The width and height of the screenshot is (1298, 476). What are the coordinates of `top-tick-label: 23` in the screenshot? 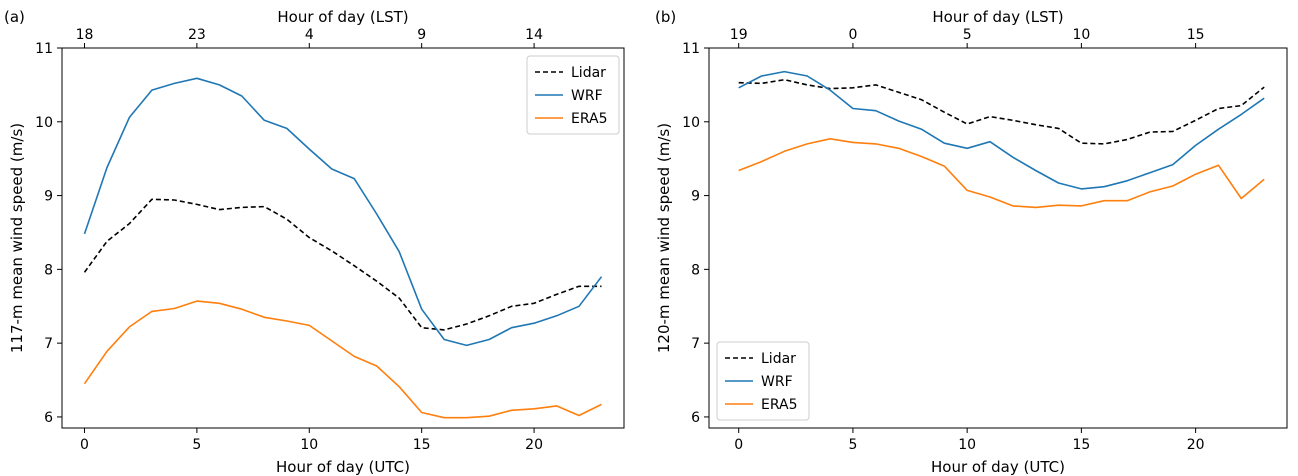 It's located at (197, 35).